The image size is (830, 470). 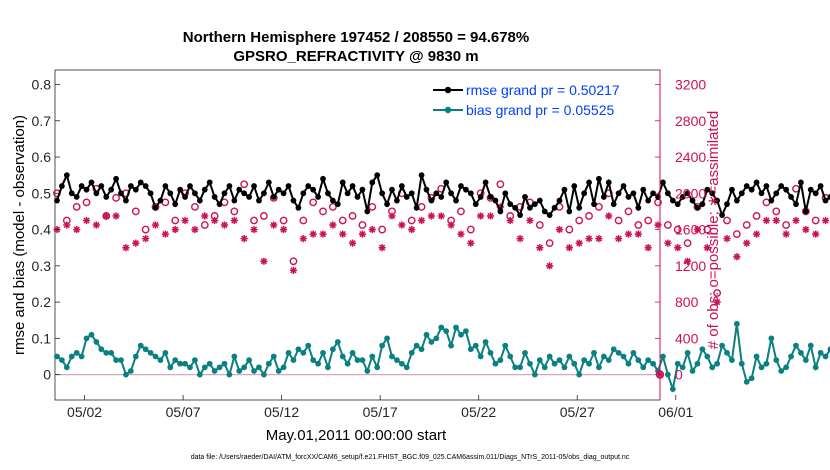 I want to click on y-right-tick-label: 2400, so click(x=690, y=157).